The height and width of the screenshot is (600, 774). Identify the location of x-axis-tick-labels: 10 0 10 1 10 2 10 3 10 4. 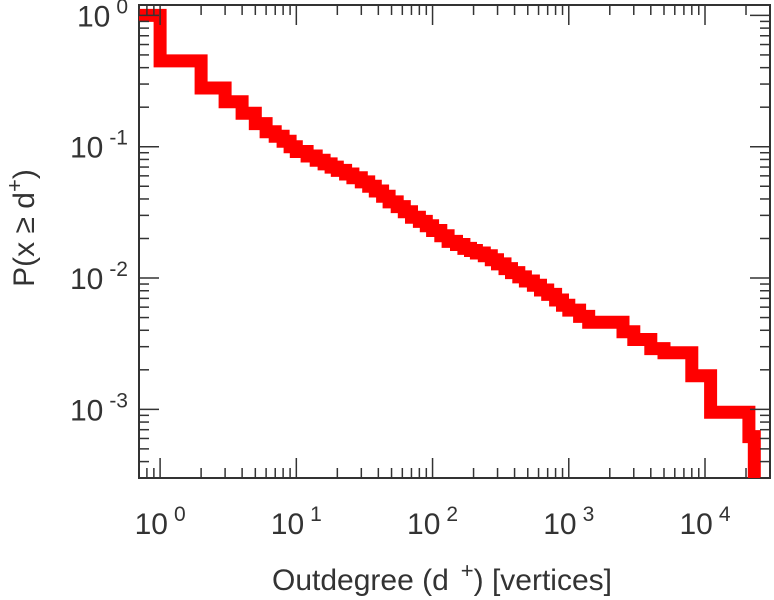
(433, 522).